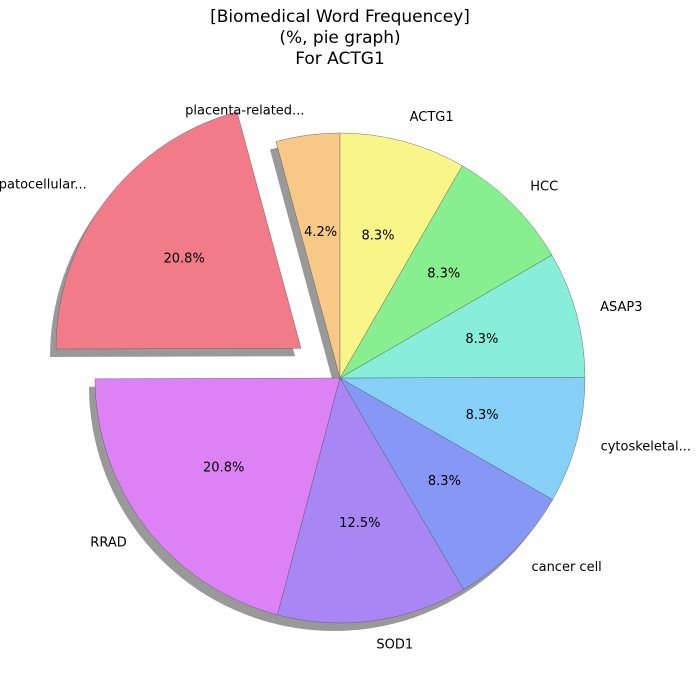 This screenshot has width=700, height=700. I want to click on pie-pct-label-asap3: 8.3%, so click(481, 339).